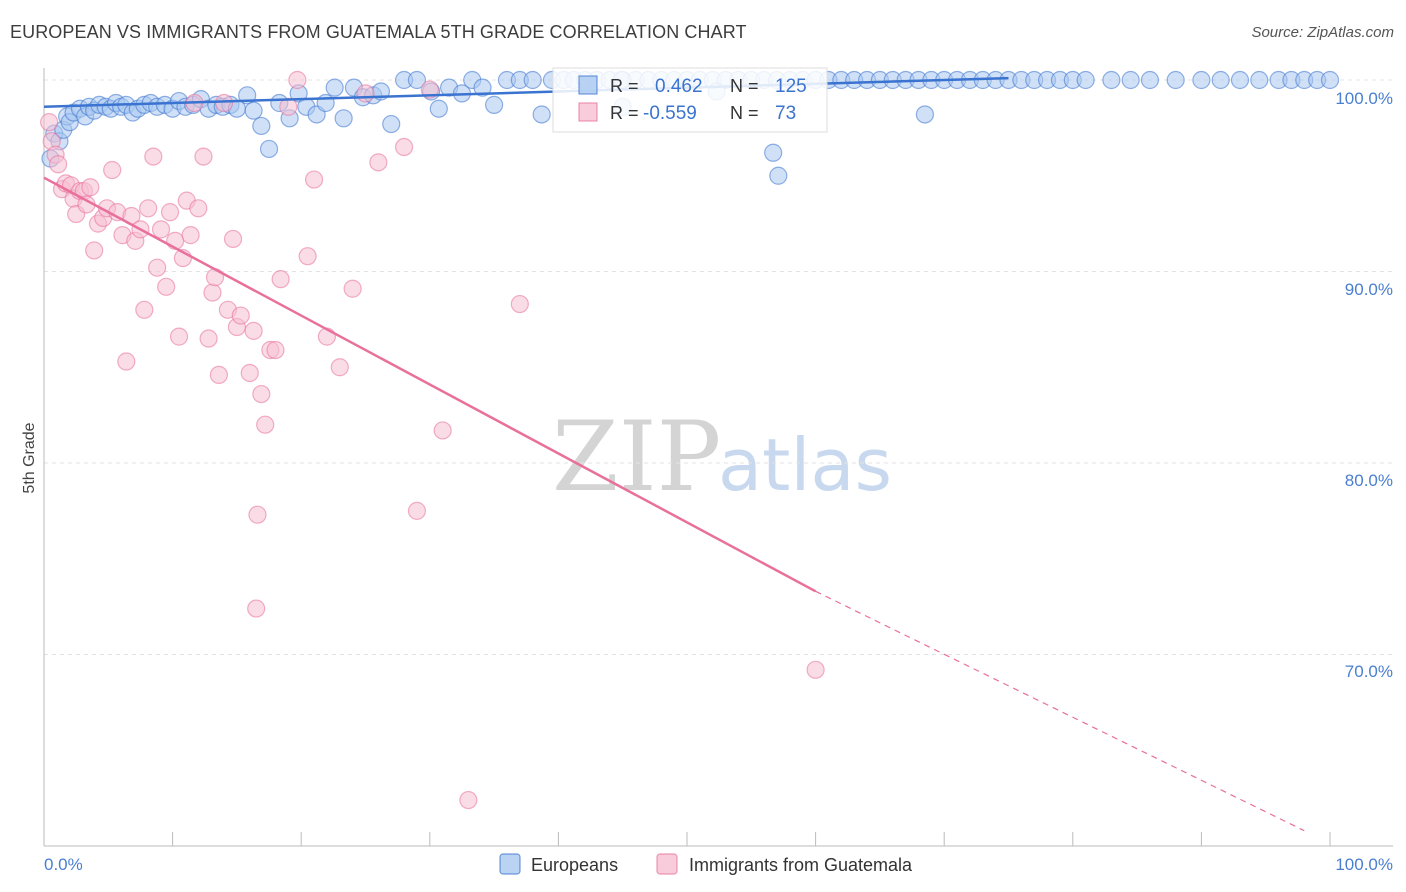 The width and height of the screenshot is (1406, 892). I want to click on stats-box-frame, so click(690, 100).